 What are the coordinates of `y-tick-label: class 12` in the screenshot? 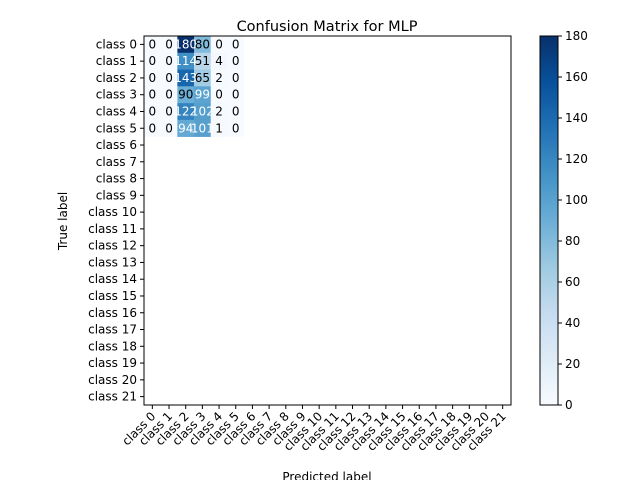 It's located at (112, 246).